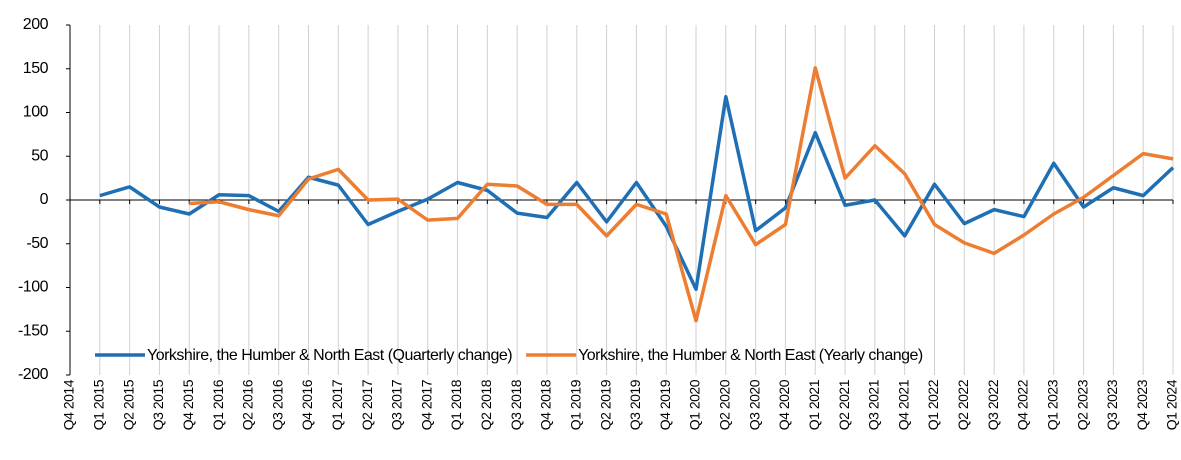 This screenshot has height=460, width=1181. Describe the element at coordinates (844, 404) in the screenshot. I see `x-tick-label: Q2 2021` at that location.